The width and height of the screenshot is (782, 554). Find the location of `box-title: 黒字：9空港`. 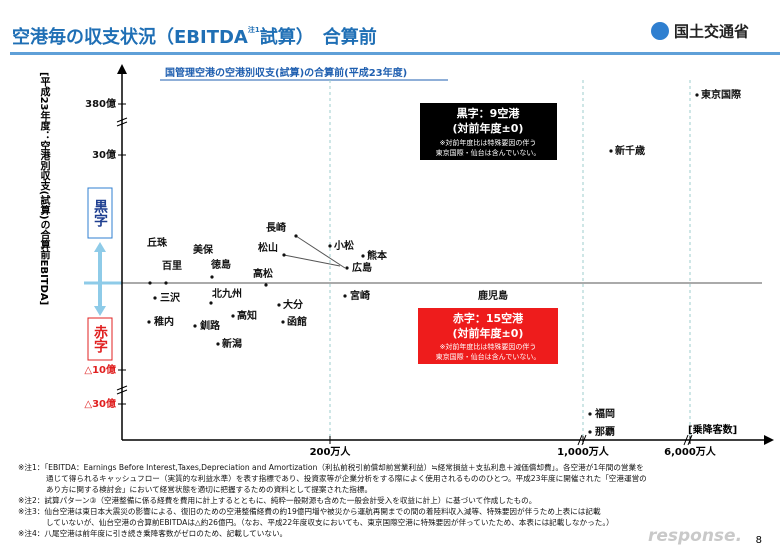

box-title: 黒字：9空港 is located at coordinates (489, 113).